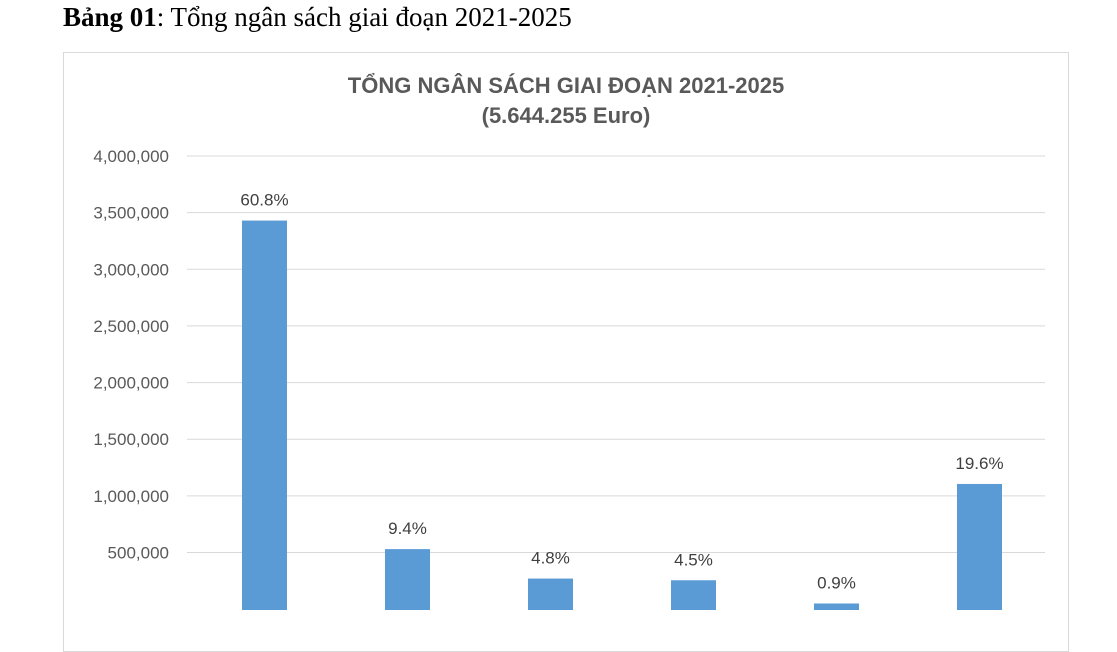 The height and width of the screenshot is (652, 1117). What do you see at coordinates (264, 200) in the screenshot?
I see `bar-data-label: 60.8%` at bounding box center [264, 200].